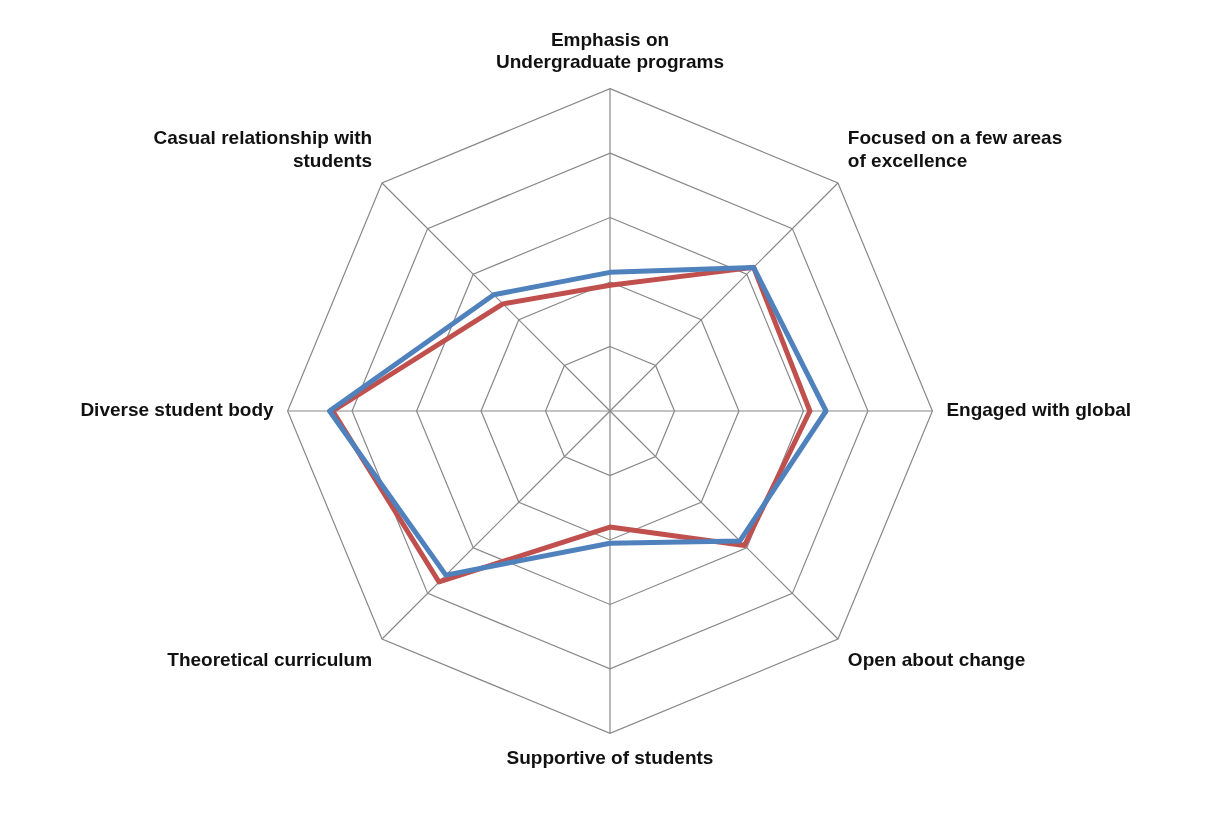 Image resolution: width=1213 pixels, height=820 pixels. What do you see at coordinates (270, 659) in the screenshot?
I see `spoke-label: Theoretical curriculum` at bounding box center [270, 659].